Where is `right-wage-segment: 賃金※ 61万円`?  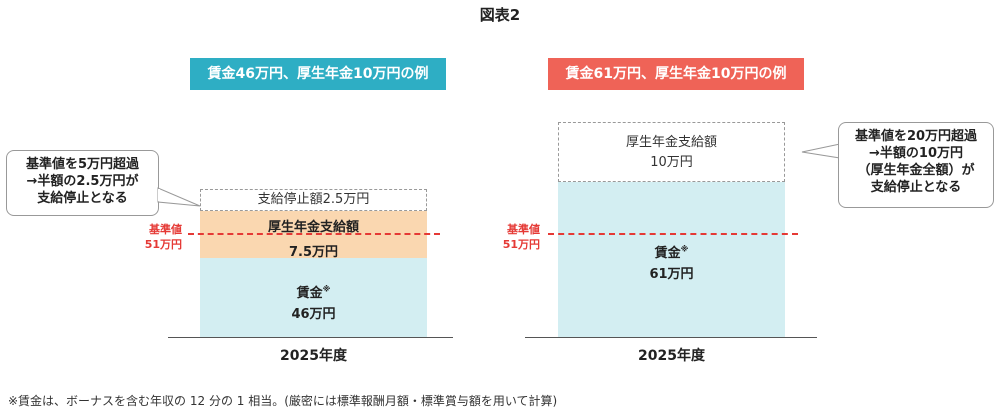 right-wage-segment: 賃金※ 61万円 is located at coordinates (671, 259).